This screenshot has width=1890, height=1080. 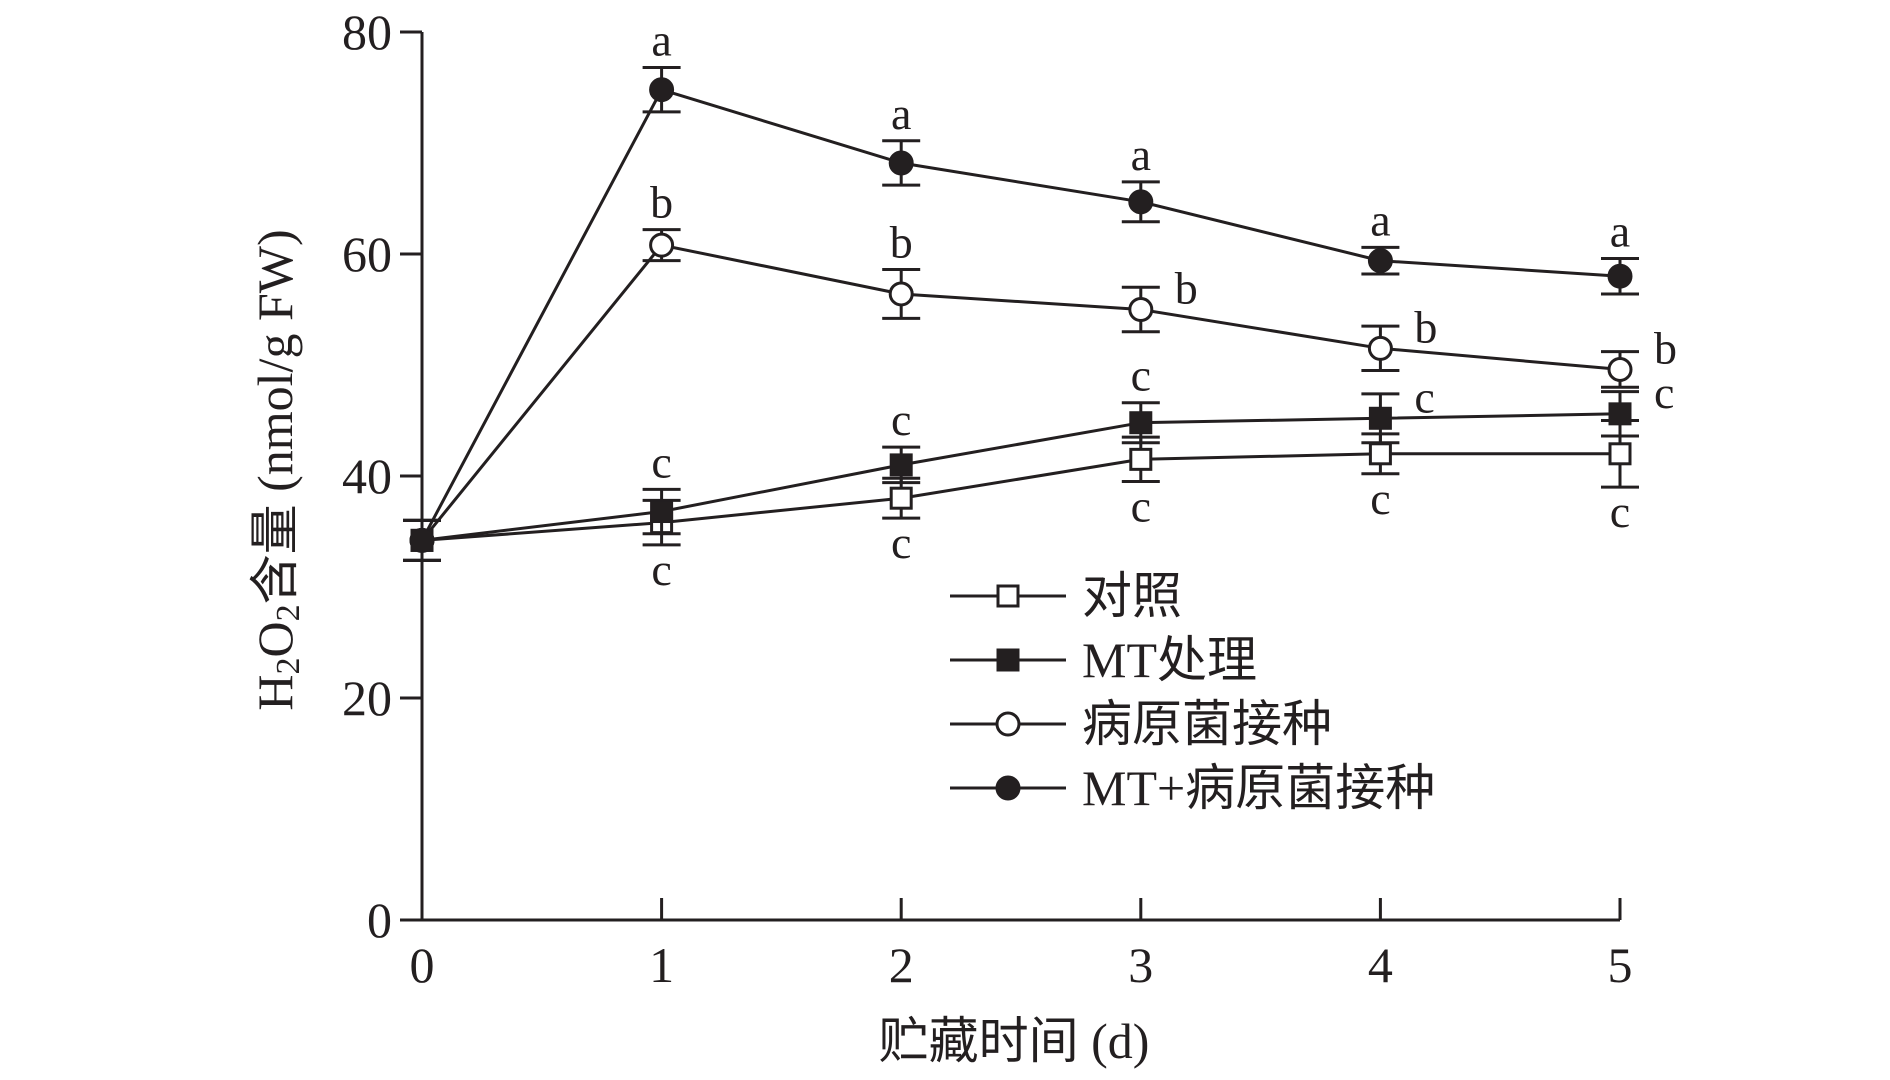 I want to click on x-tick-label-3: 3, so click(x=1140, y=965).